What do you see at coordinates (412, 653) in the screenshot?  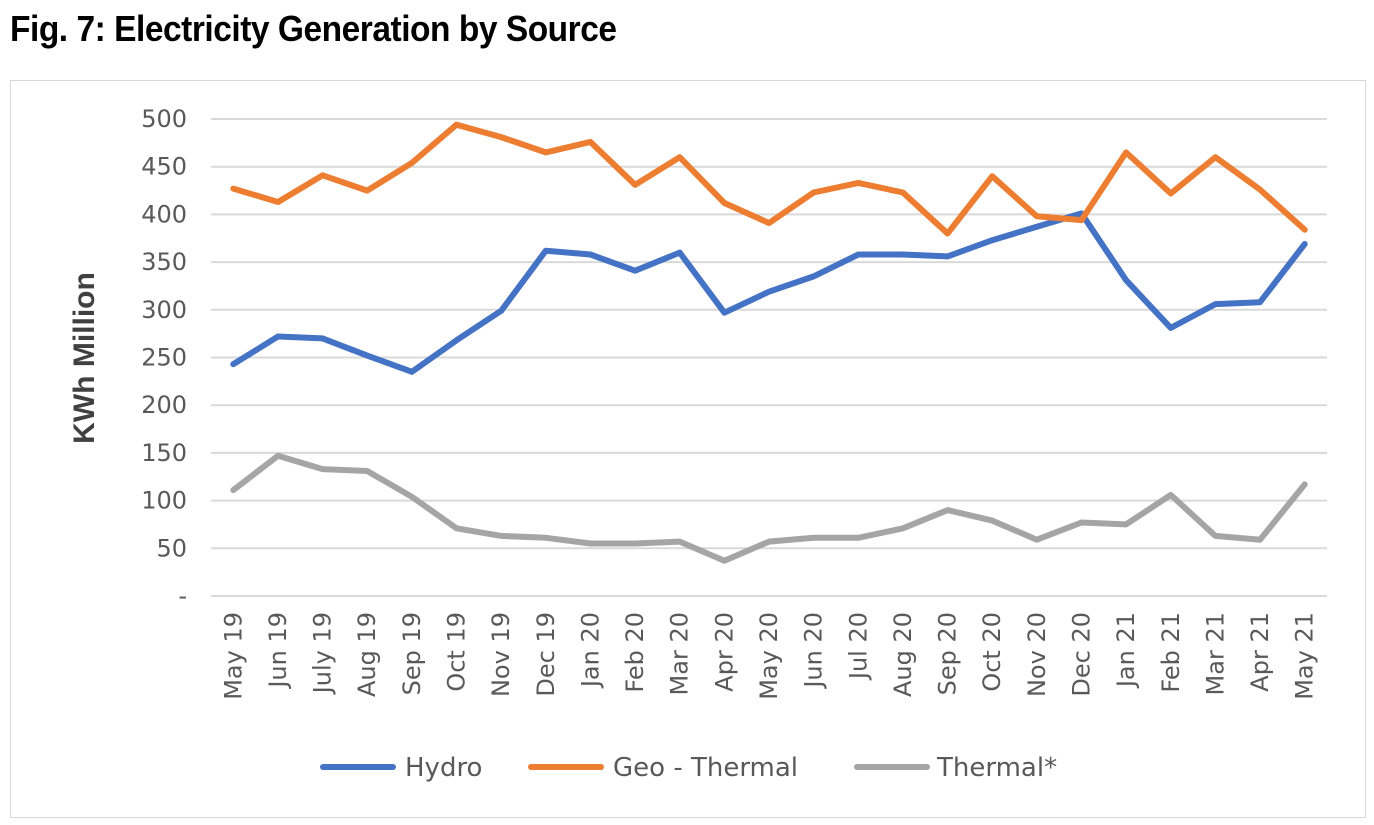 I see `x-tick-label: Sep 19` at bounding box center [412, 653].